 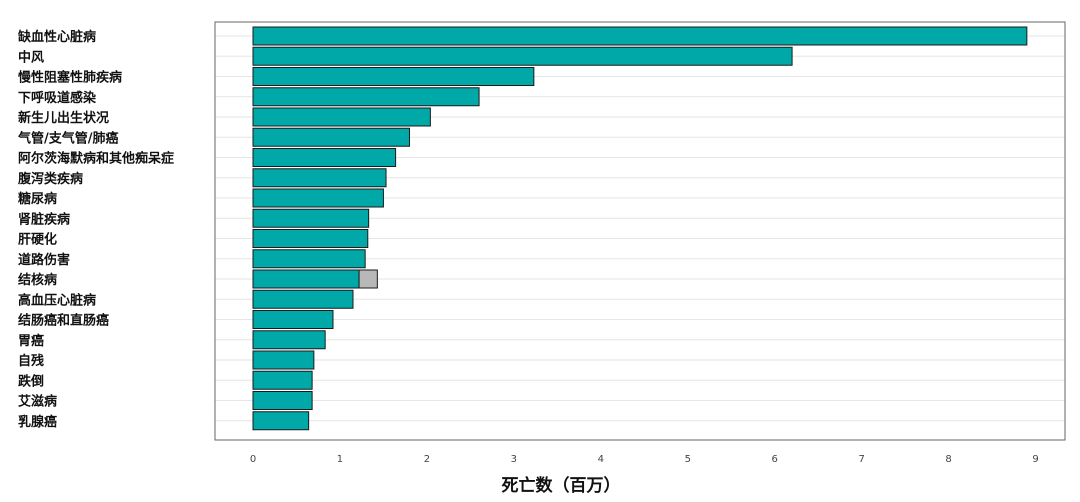 What do you see at coordinates (63, 321) in the screenshot?
I see `category-label: 结肠癌和直肠癌` at bounding box center [63, 321].